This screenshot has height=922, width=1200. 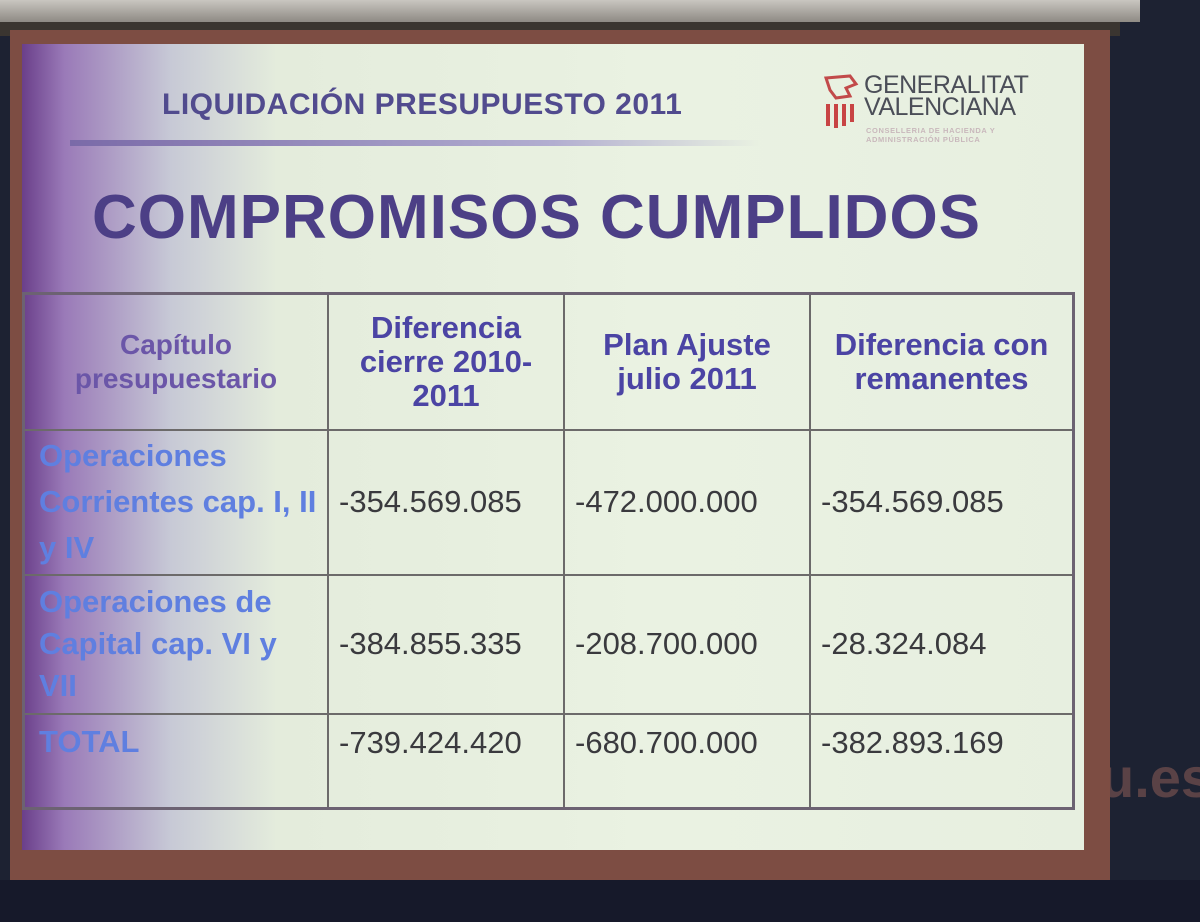 I want to click on value-cell: -382.893.169, so click(x=942, y=761).